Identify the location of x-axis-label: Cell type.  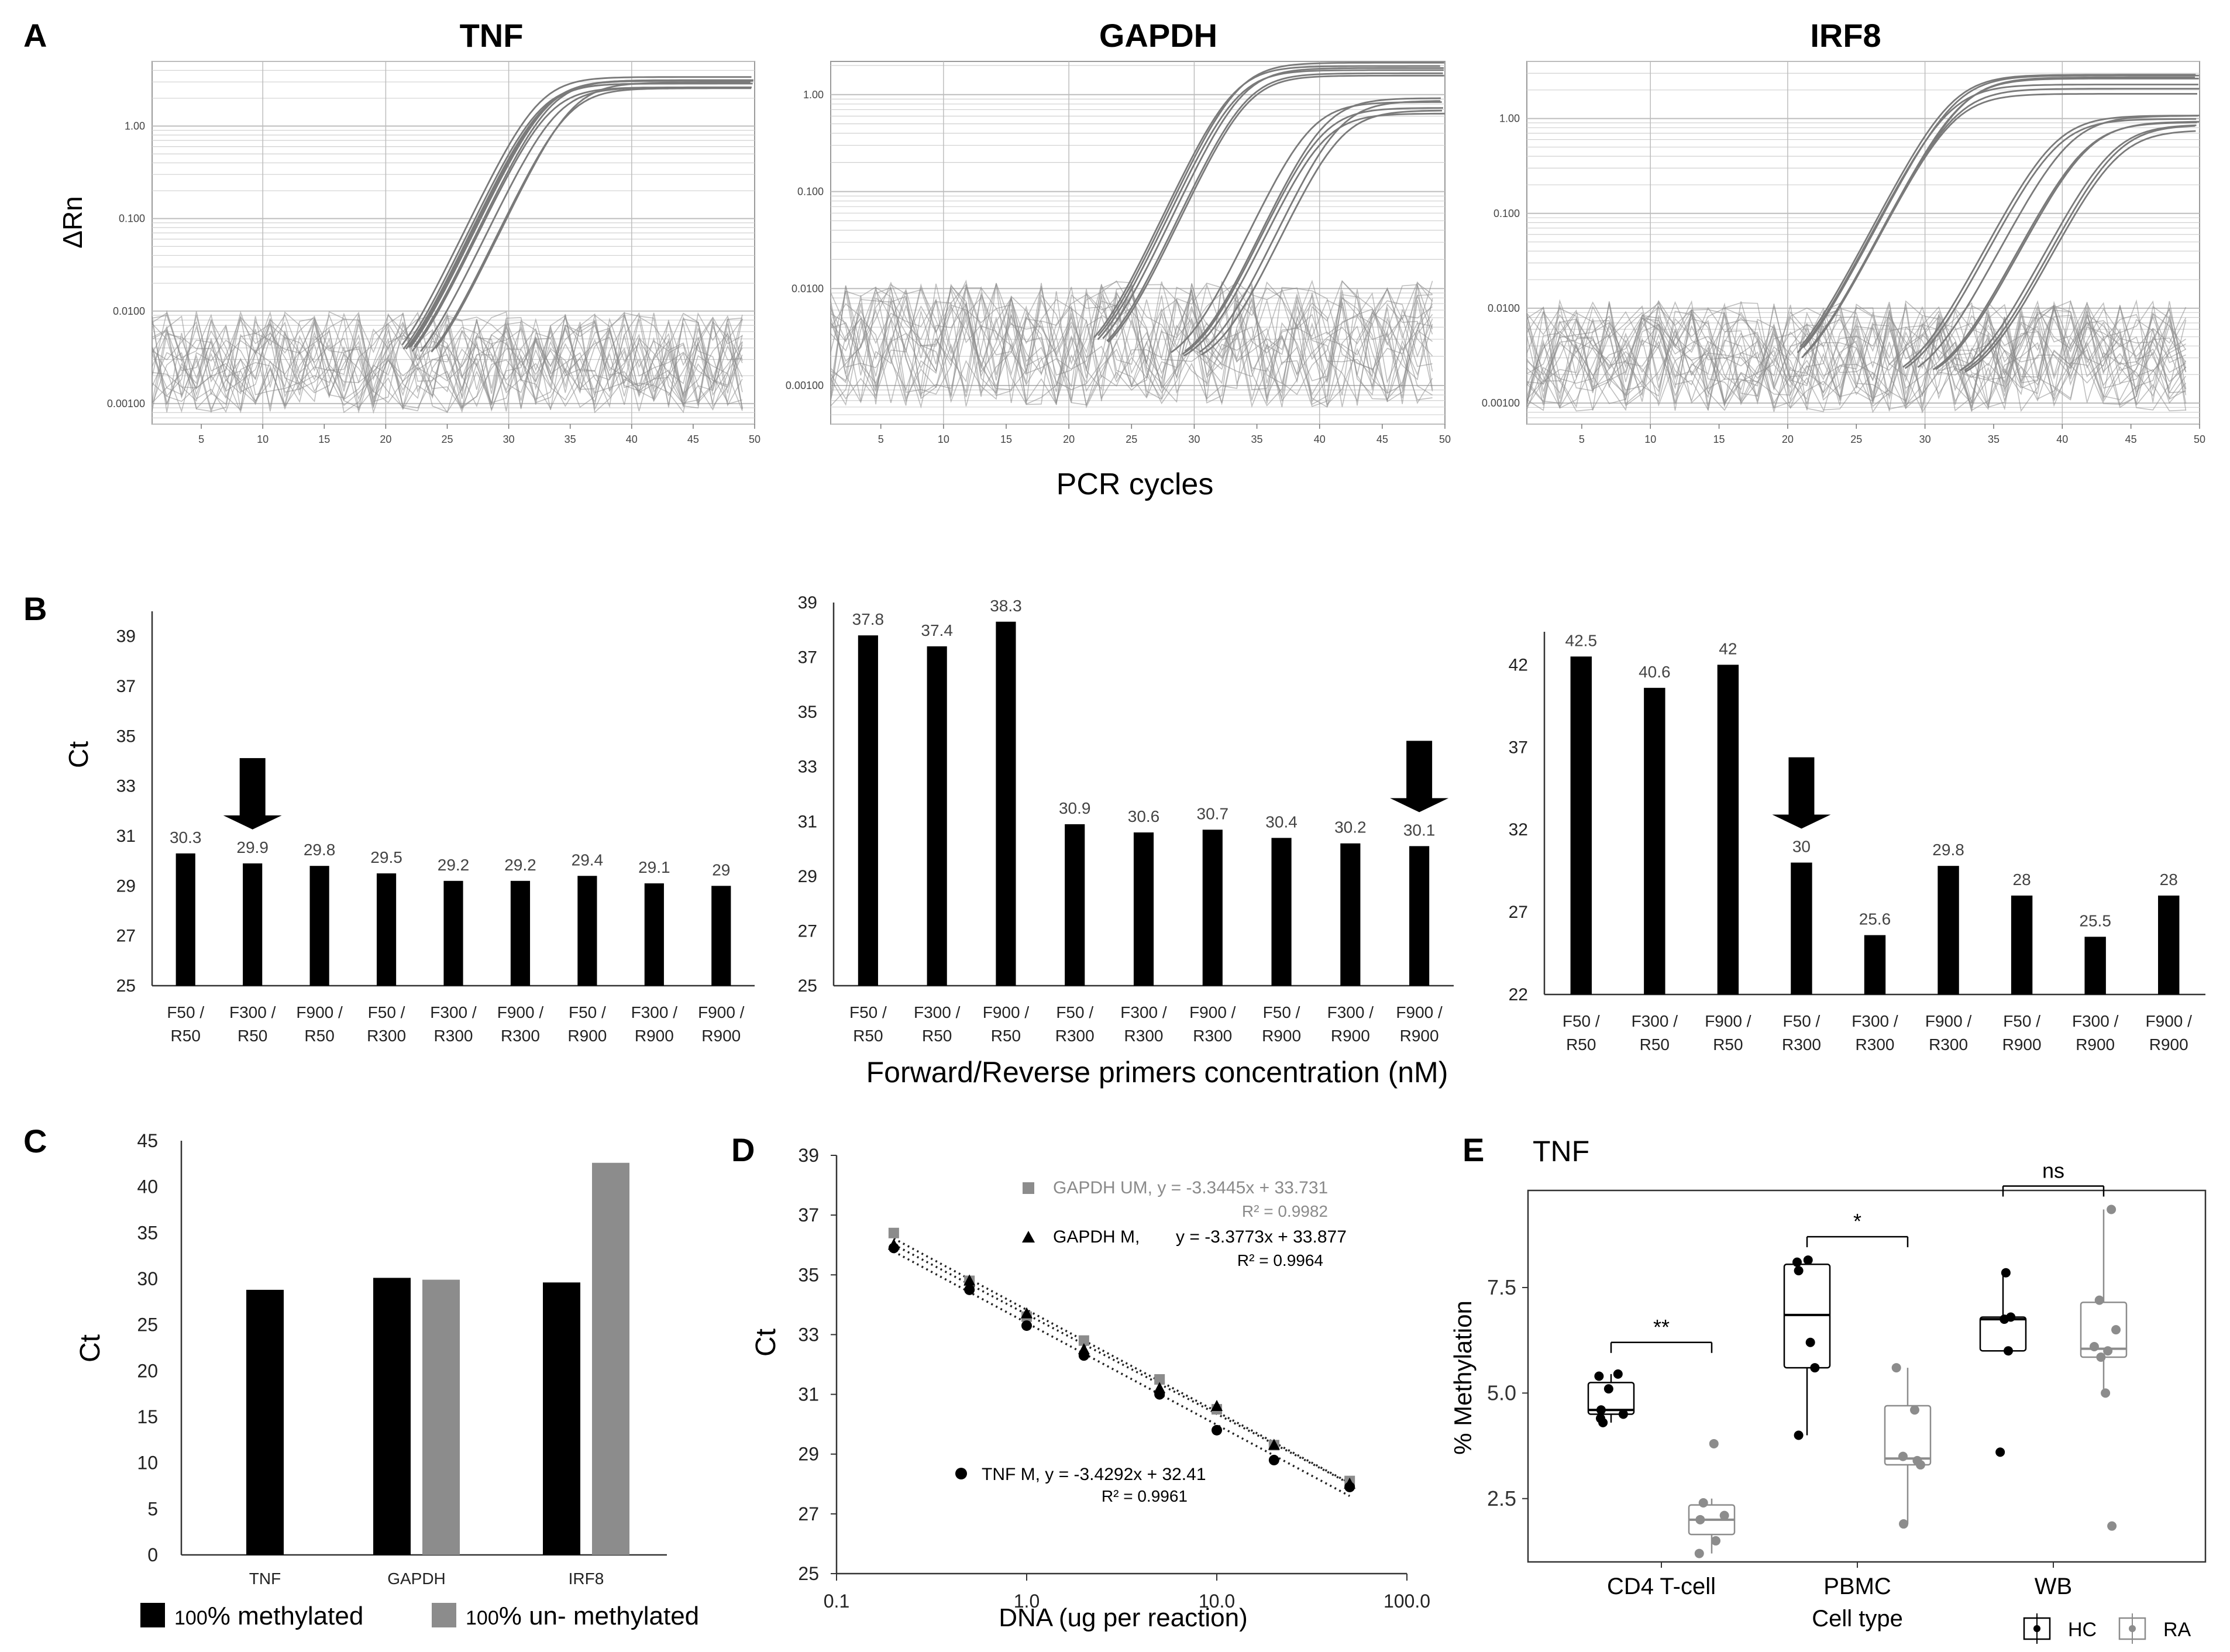
(1857, 1619).